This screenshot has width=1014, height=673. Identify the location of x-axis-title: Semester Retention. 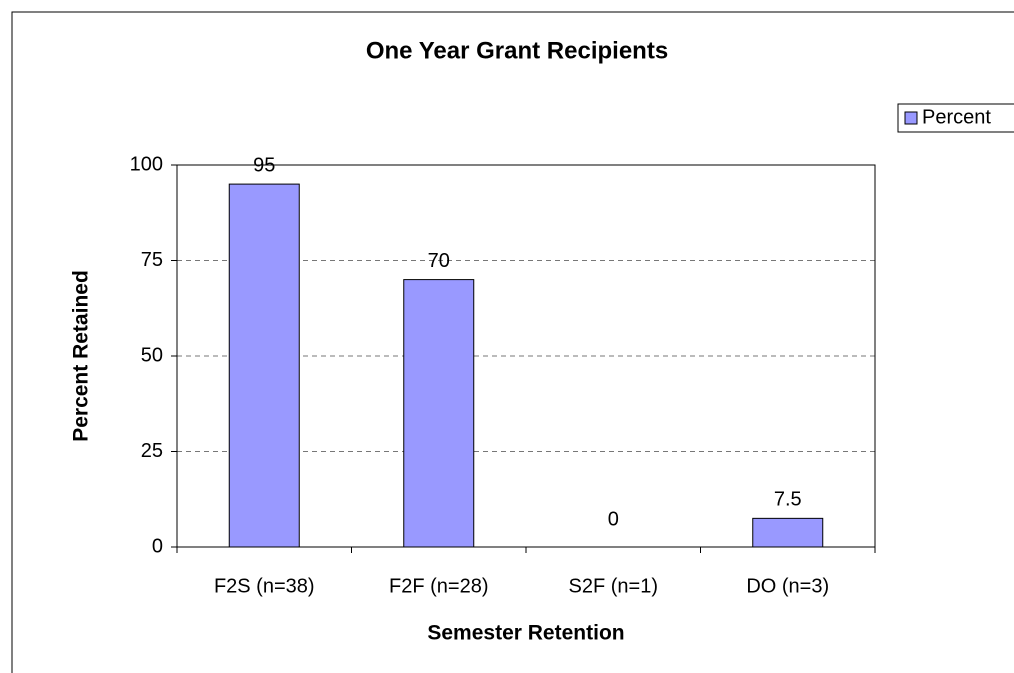
(525, 633).